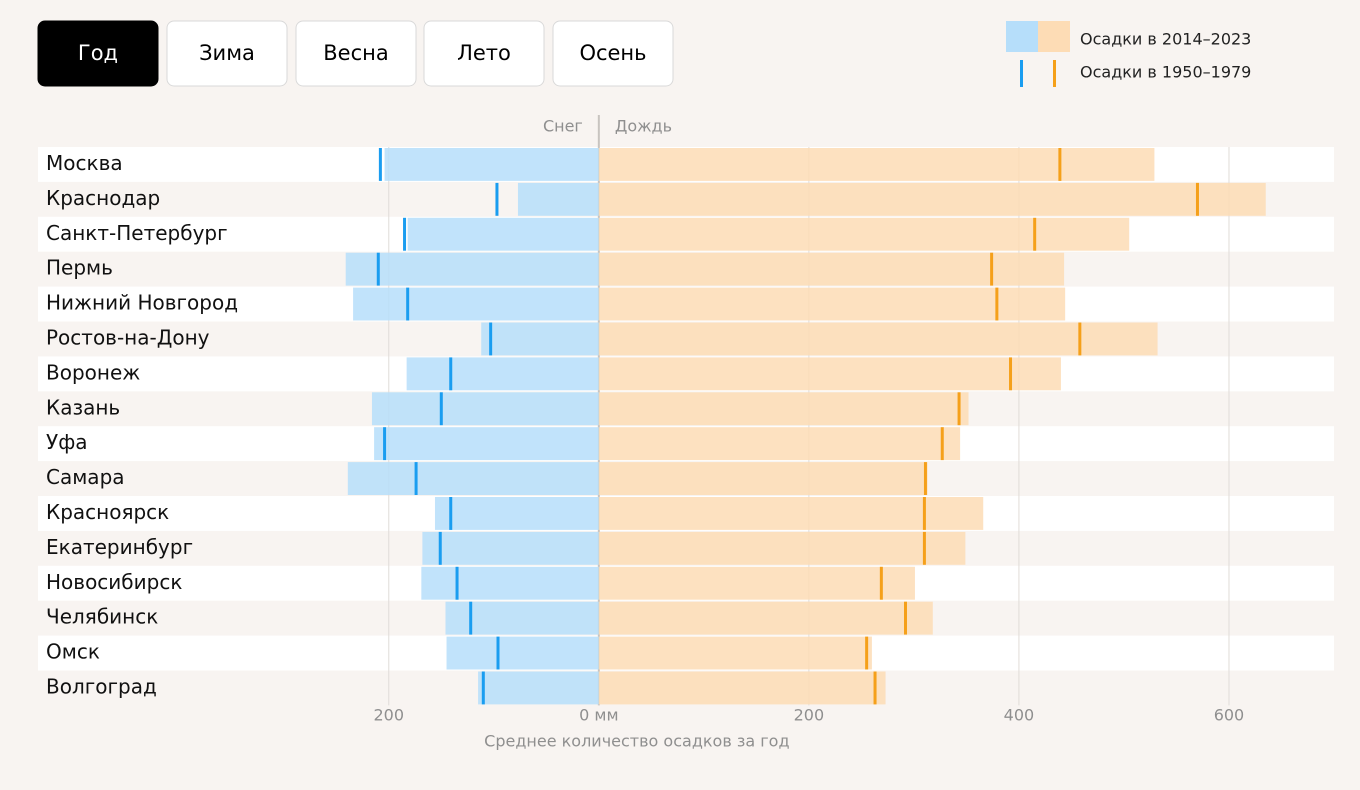  Describe the element at coordinates (85, 477) in the screenshot. I see `category-label: Самара` at that location.